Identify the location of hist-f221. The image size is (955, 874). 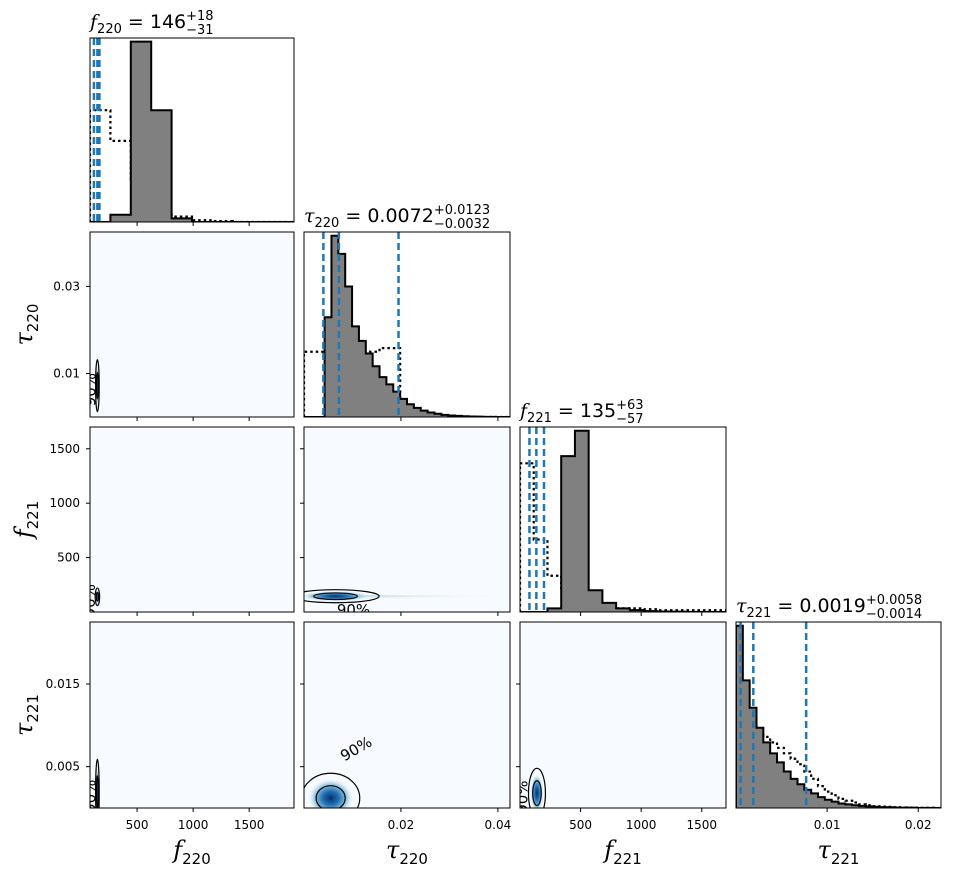
(623, 519).